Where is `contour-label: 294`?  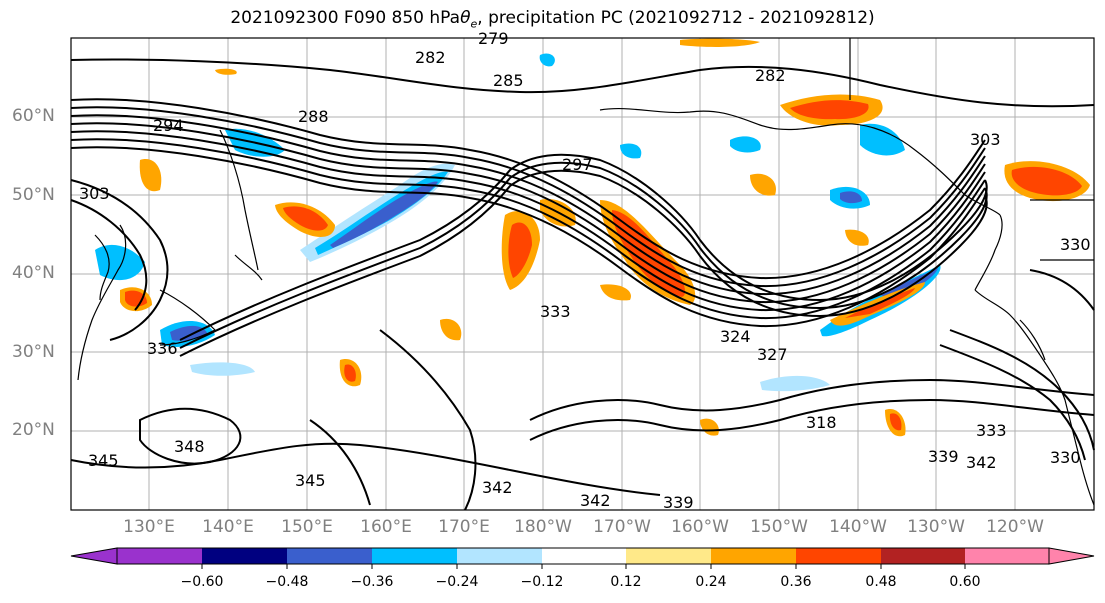 contour-label: 294 is located at coordinates (168, 125).